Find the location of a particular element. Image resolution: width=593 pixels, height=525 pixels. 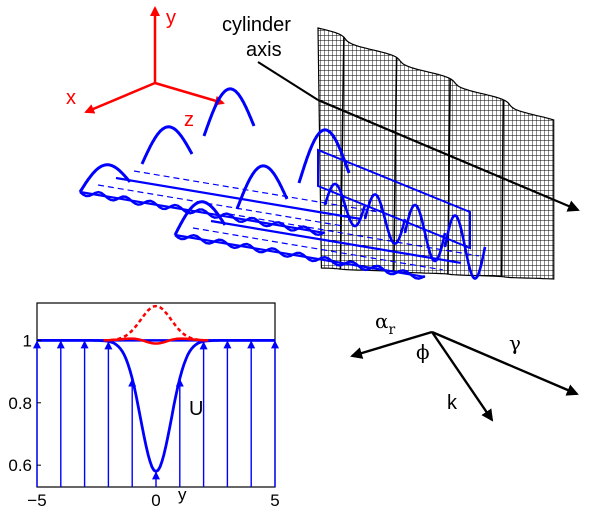

cylinder-label-line1: cylinder is located at coordinates (256, 25).